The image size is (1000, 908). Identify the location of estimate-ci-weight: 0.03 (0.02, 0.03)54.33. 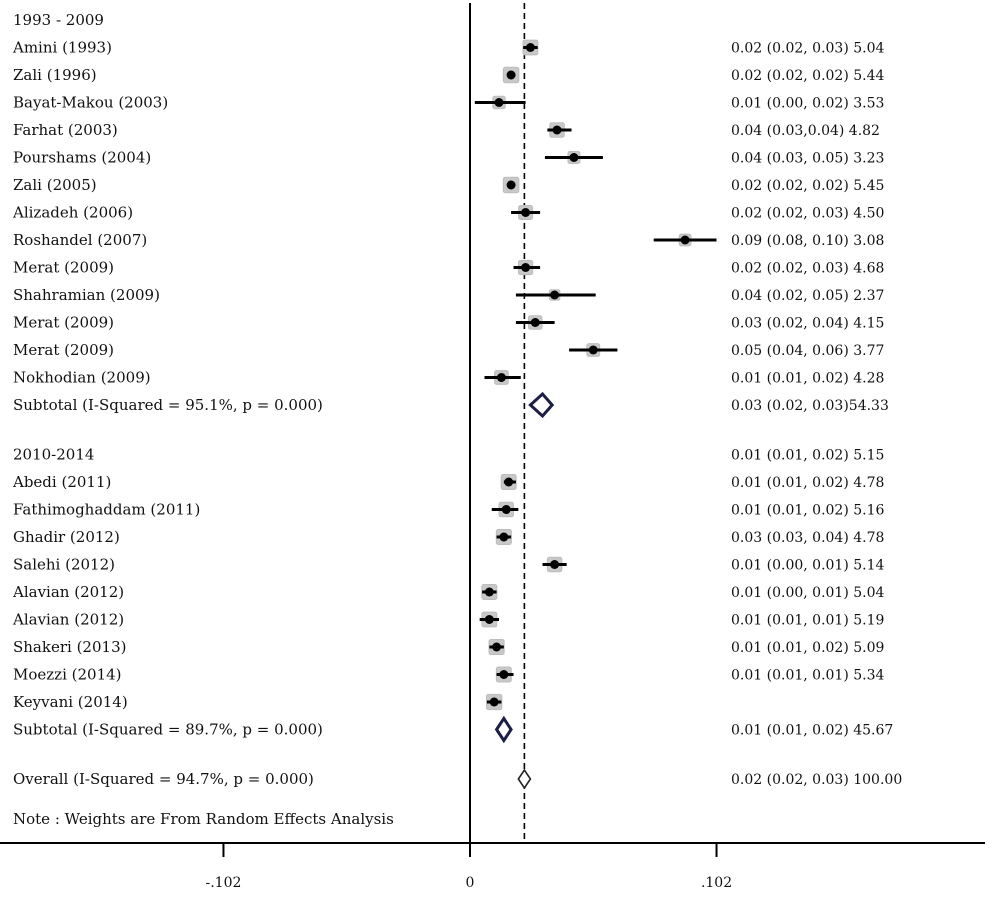
(810, 406).